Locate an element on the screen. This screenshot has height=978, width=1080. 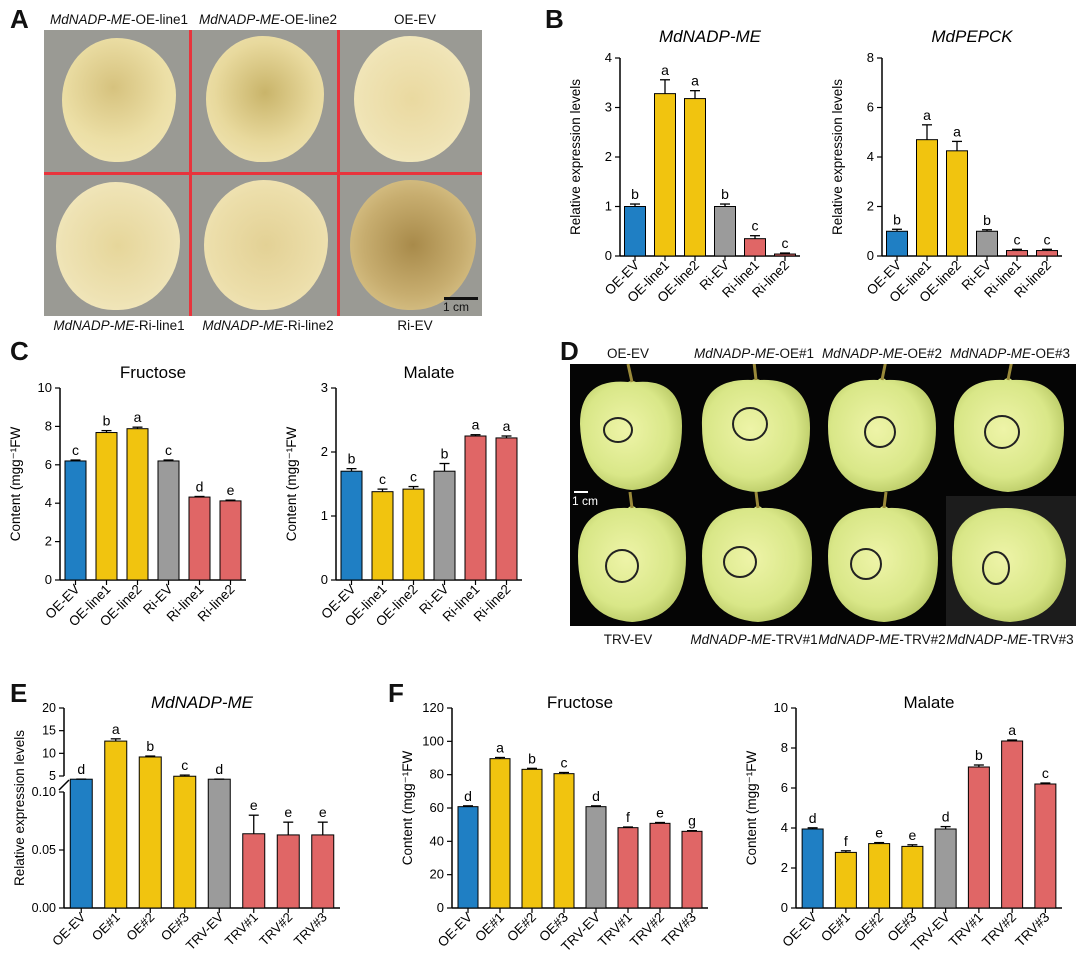
scale-bar is located at coordinates (461, 298).